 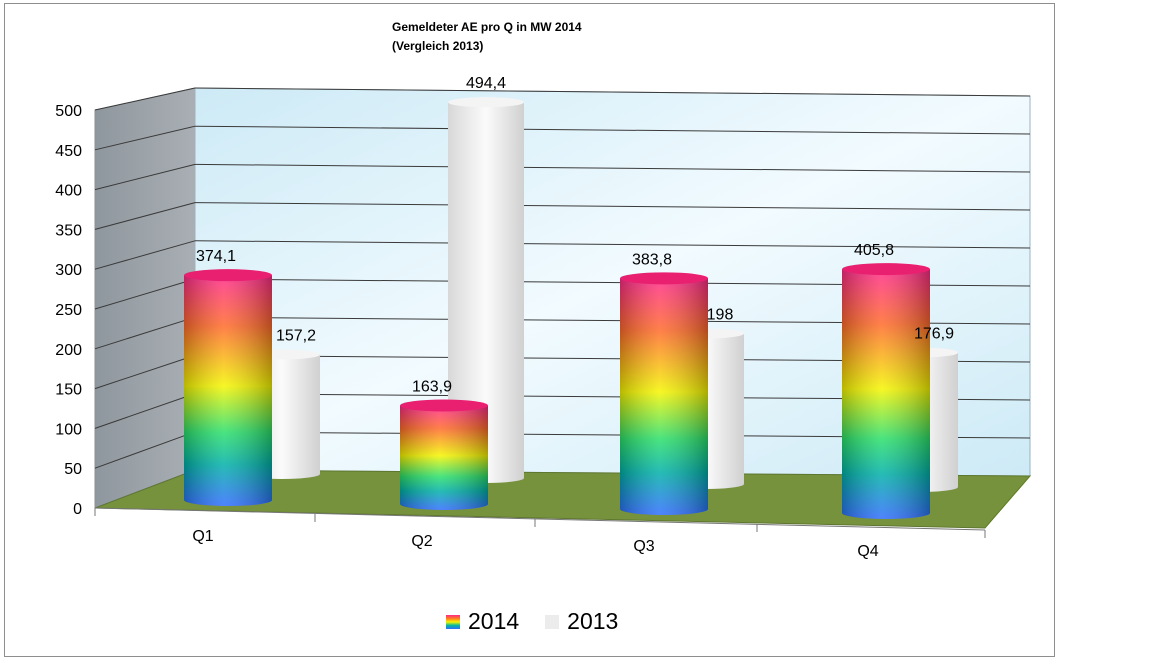 I want to click on bar-2013-Q2-top, so click(x=486, y=102).